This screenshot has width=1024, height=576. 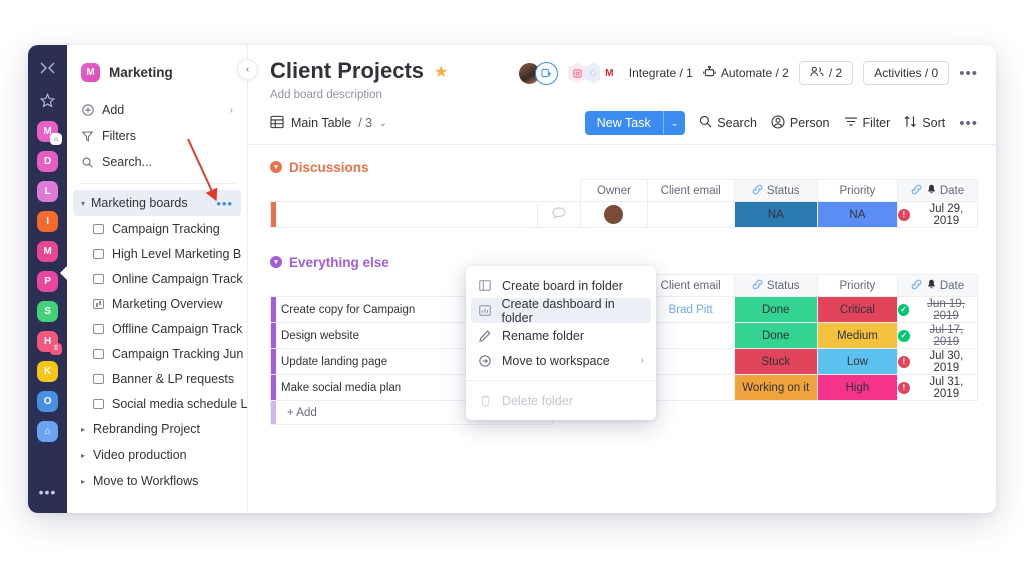 What do you see at coordinates (404, 214) in the screenshot?
I see `task-name-cell` at bounding box center [404, 214].